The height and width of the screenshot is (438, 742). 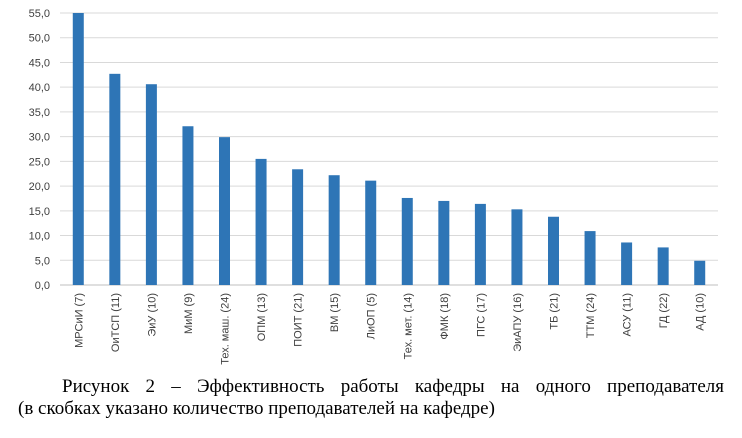 What do you see at coordinates (39, 162) in the screenshot?
I see `y-tick-label: 25,0` at bounding box center [39, 162].